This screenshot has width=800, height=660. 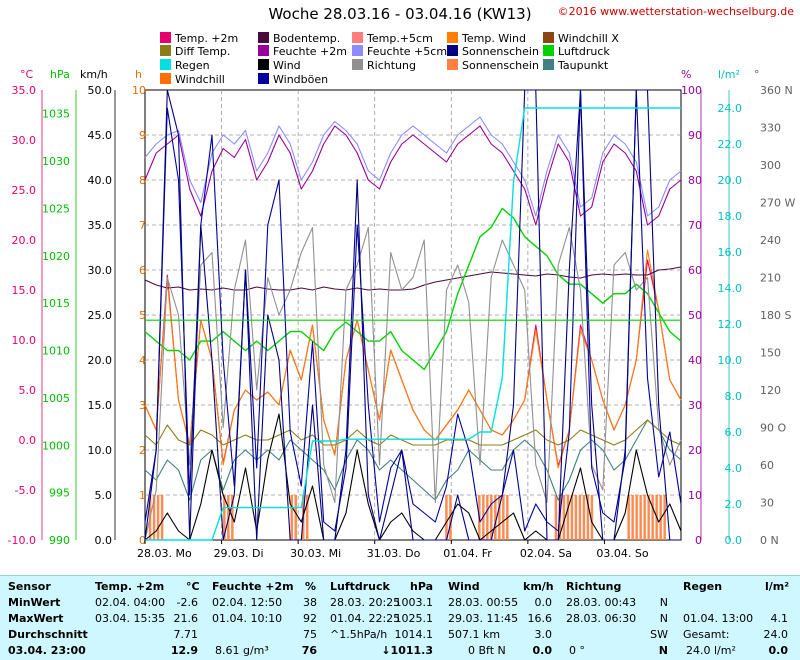 What do you see at coordinates (730, 144) in the screenshot?
I see `rain-axis-tick-label: 22.0` at bounding box center [730, 144].